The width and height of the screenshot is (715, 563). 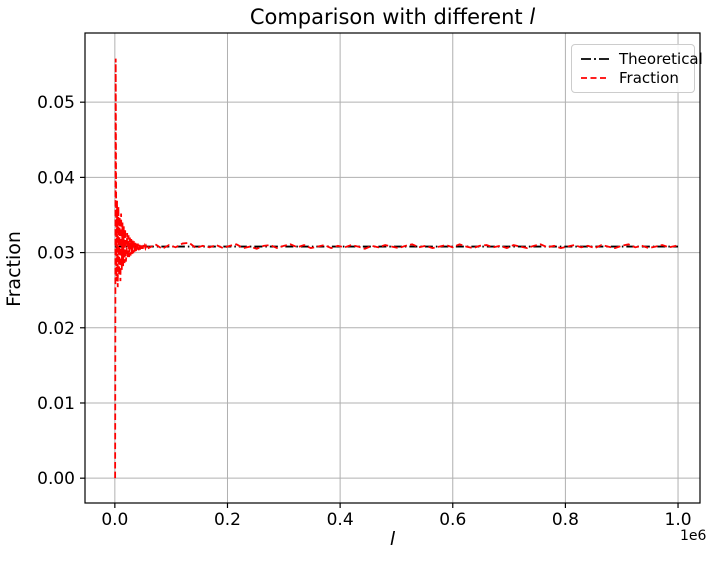 I want to click on legend-item-theoretical: Theoretical, so click(x=641, y=59).